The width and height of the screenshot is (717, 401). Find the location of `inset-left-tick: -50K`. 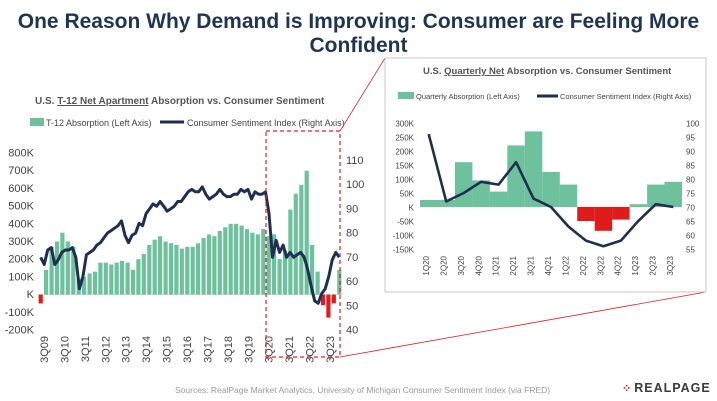

inset-left-tick: -50K is located at coordinates (406, 222).